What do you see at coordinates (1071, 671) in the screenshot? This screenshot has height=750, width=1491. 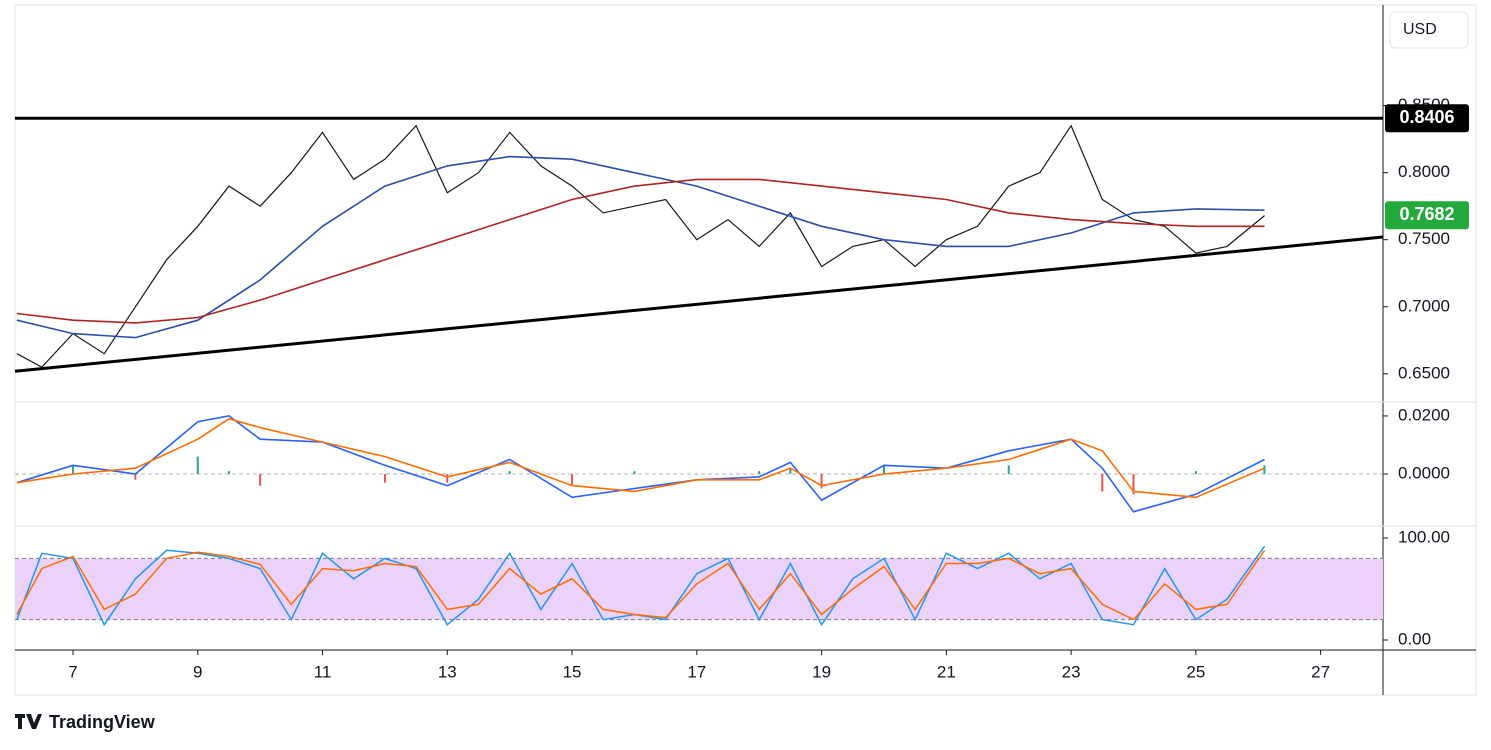 I see `x-tick-label: 23` at bounding box center [1071, 671].